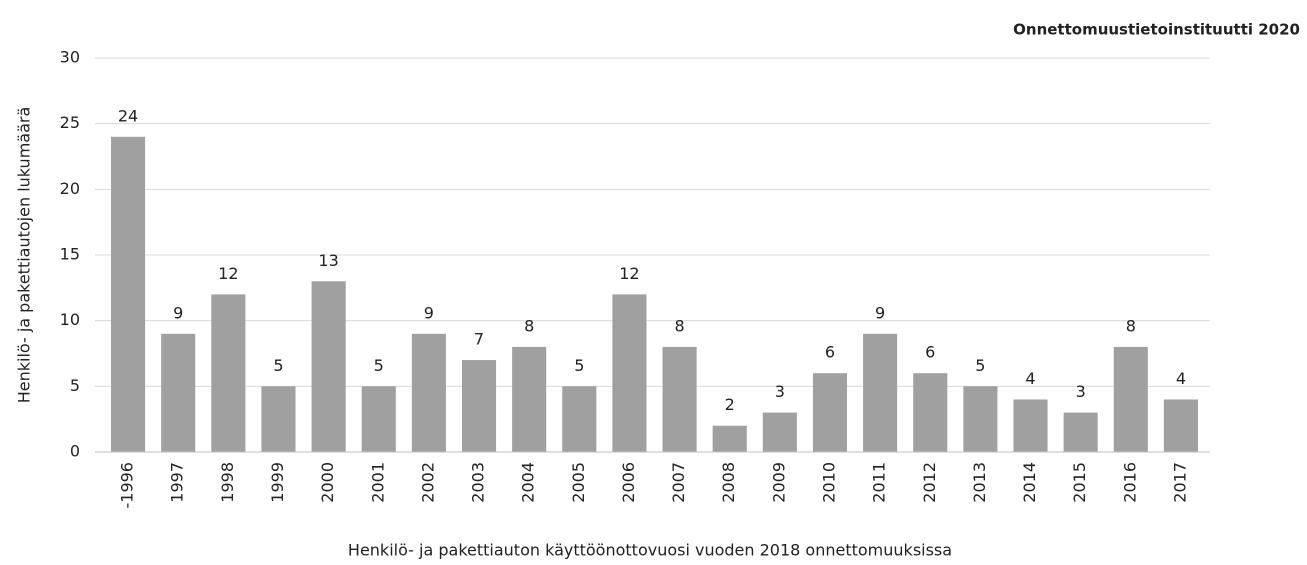  Describe the element at coordinates (127, 485) in the screenshot. I see `x-tick-label: -1996` at that location.